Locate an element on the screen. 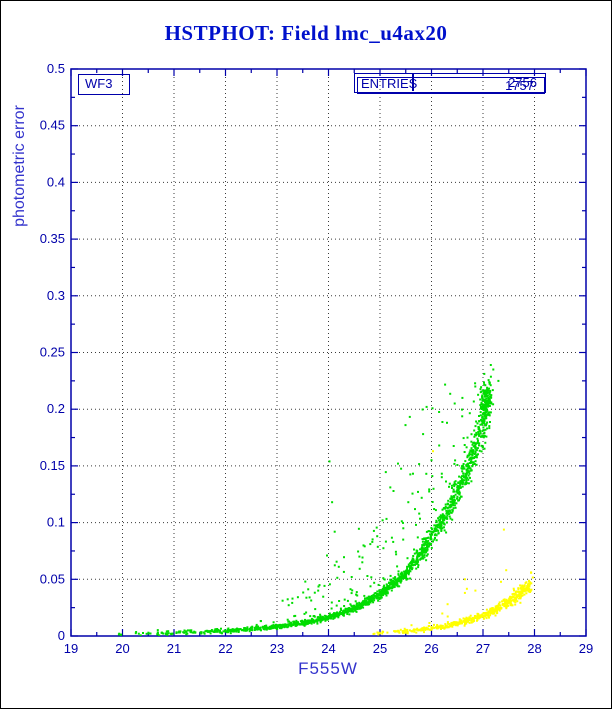 This screenshot has height=709, width=612. x-tick-label: 29 is located at coordinates (586, 648).